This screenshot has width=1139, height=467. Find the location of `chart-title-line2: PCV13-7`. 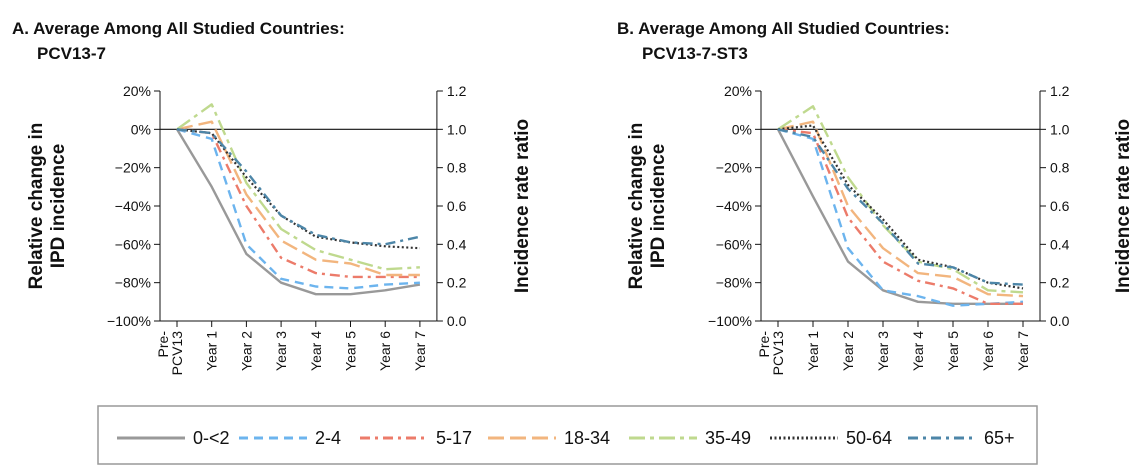

chart-title-line2: PCV13-7 is located at coordinates (71, 53).